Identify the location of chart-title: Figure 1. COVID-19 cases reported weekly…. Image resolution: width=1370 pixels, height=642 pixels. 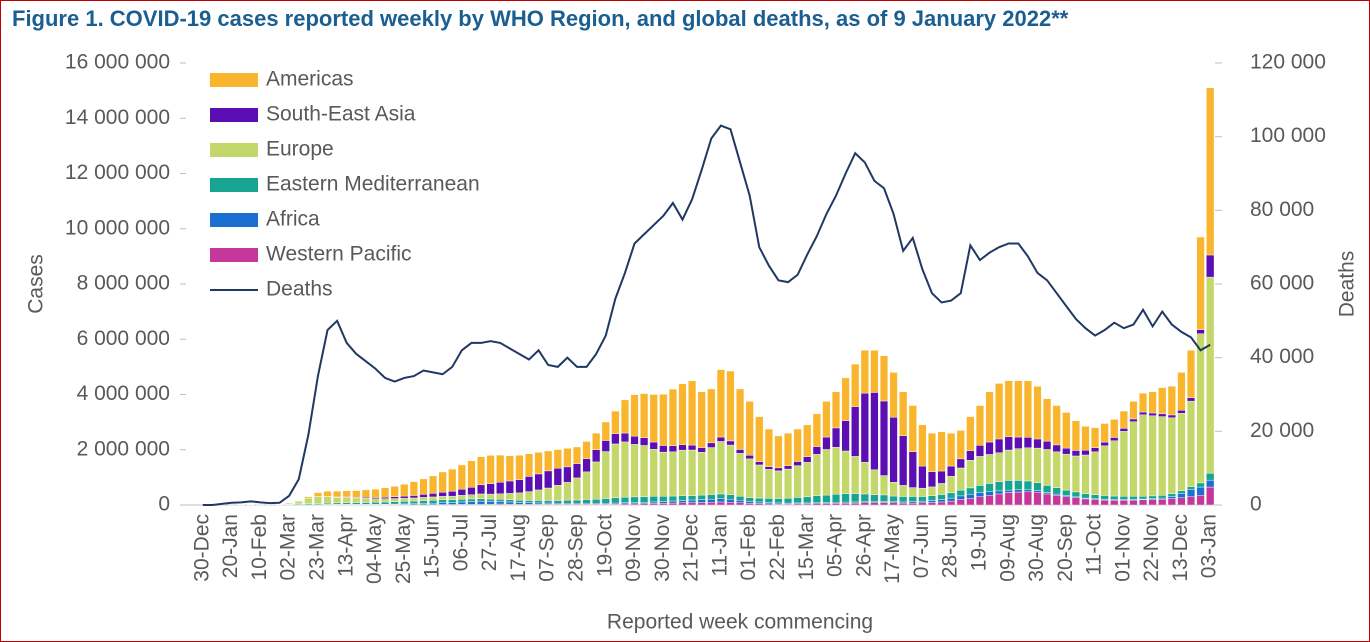
(540, 18).